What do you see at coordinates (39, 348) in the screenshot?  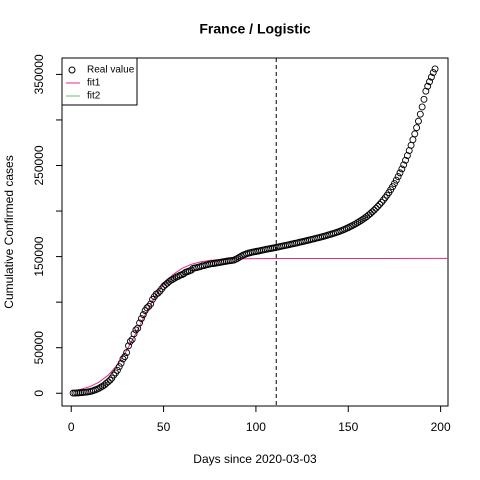 I see `y-tick-label: 50000` at bounding box center [39, 348].